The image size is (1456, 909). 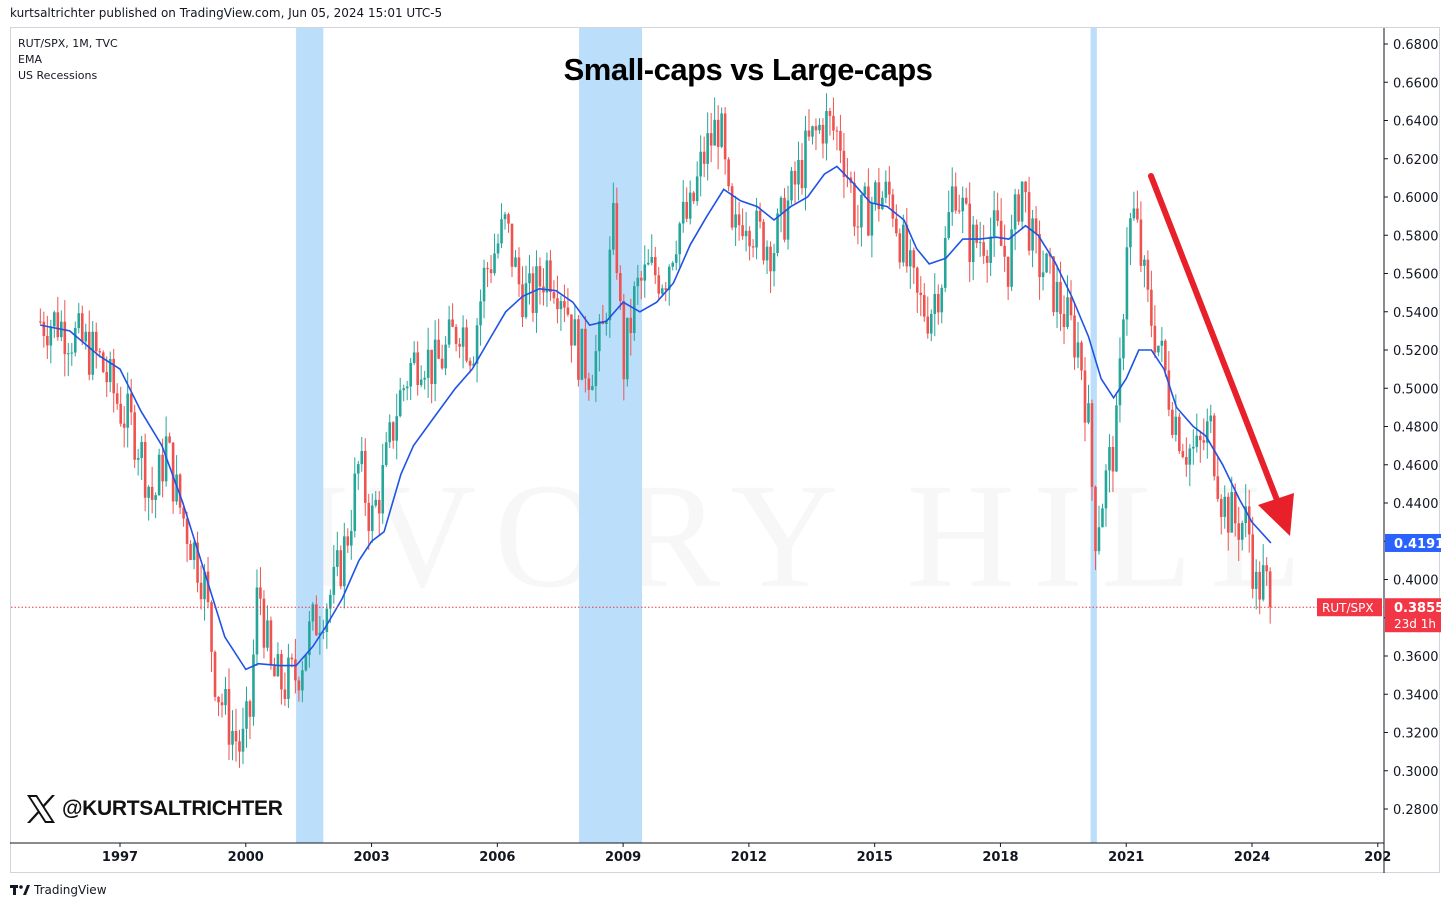 What do you see at coordinates (749, 857) in the screenshot?
I see `x-tick-label: 2012` at bounding box center [749, 857].